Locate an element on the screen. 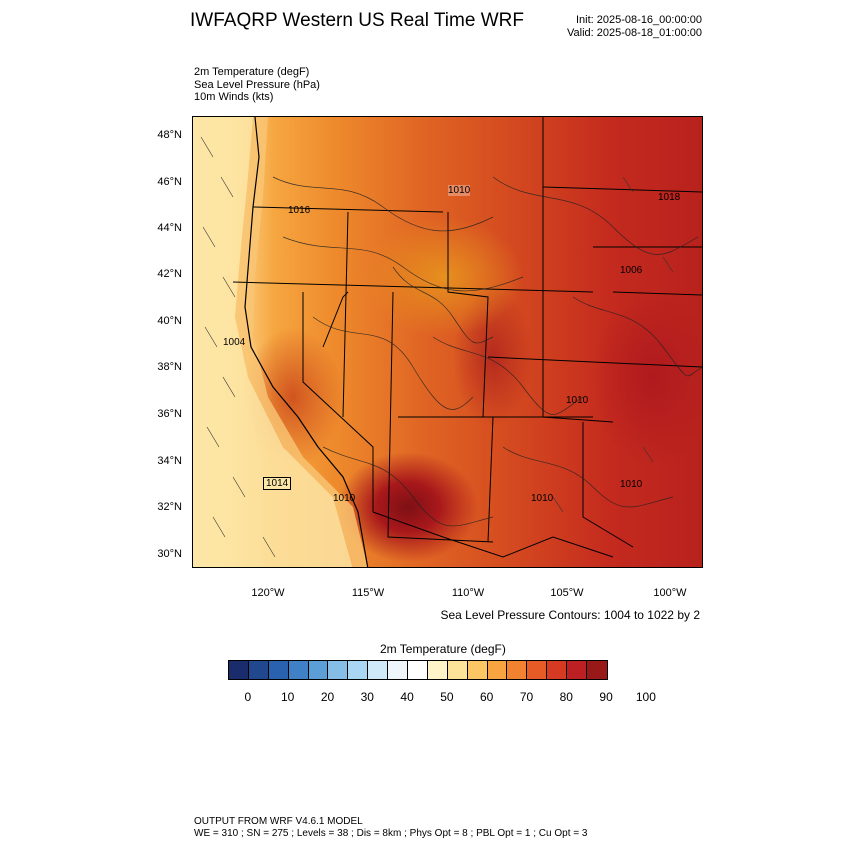 This screenshot has width=850, height=850. lon-label: 100°W is located at coordinates (670, 593).